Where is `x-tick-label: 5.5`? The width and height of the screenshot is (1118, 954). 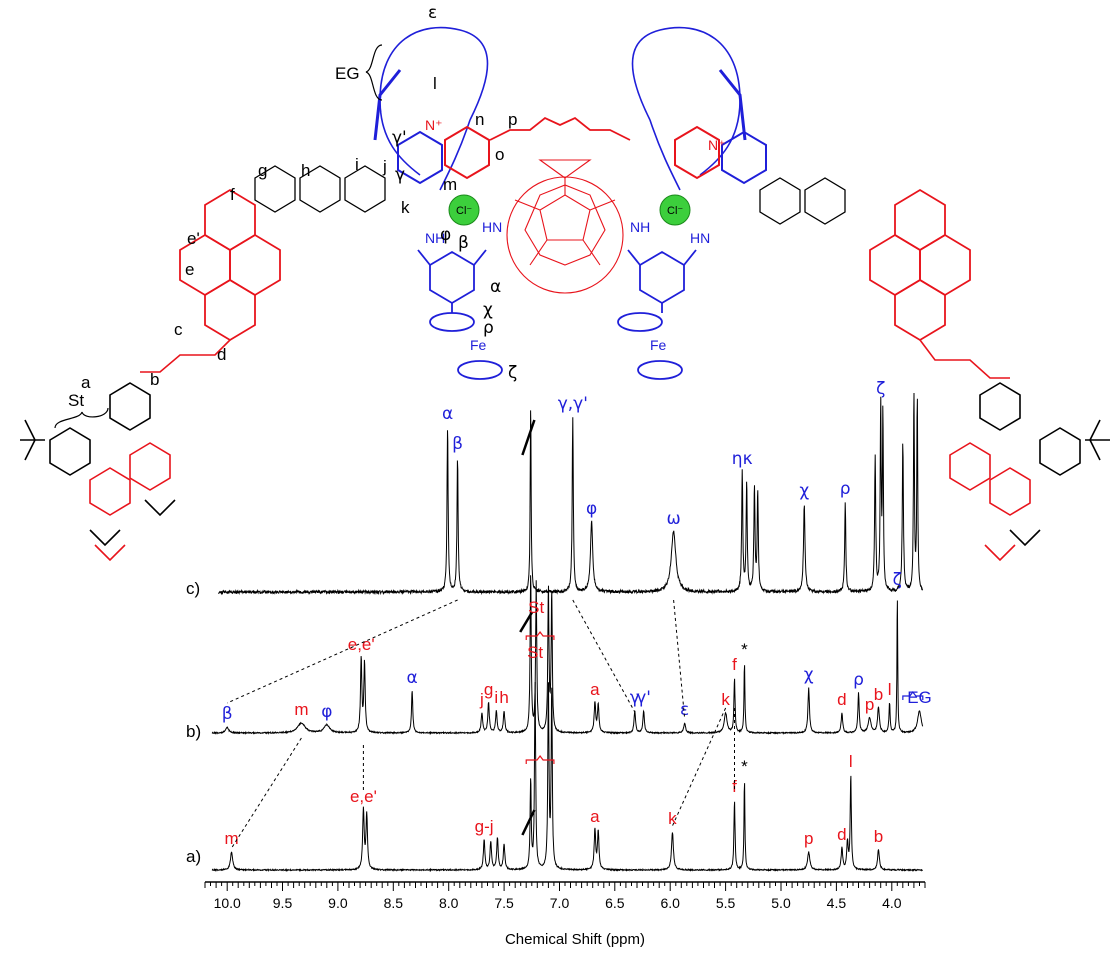 x-tick-label: 5.5 is located at coordinates (726, 903).